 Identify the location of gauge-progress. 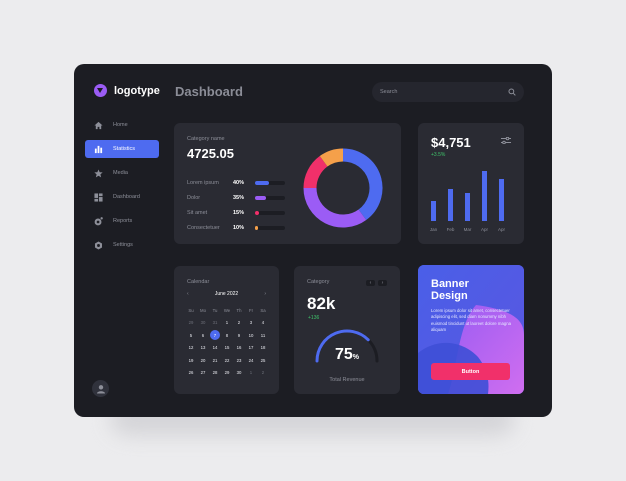
(342, 346).